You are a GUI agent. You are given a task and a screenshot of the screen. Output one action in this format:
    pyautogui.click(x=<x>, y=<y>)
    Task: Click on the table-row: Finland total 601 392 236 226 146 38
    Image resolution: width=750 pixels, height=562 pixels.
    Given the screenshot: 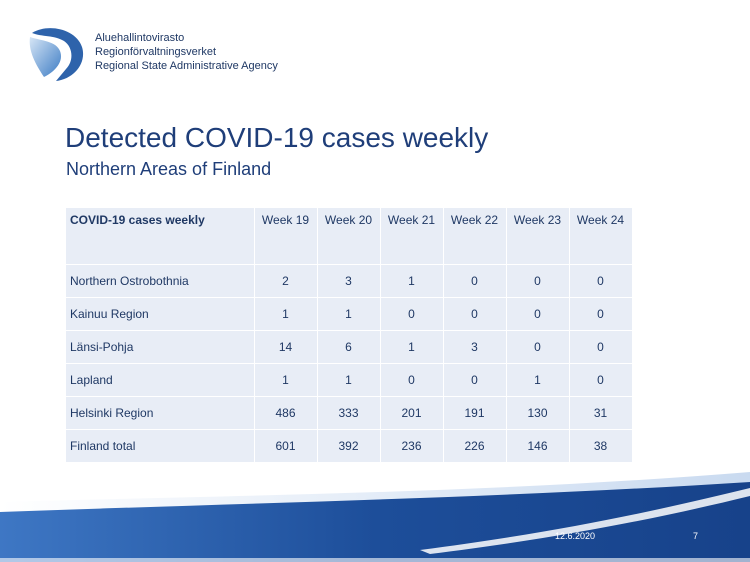 What is the action you would take?
    pyautogui.click(x=349, y=446)
    